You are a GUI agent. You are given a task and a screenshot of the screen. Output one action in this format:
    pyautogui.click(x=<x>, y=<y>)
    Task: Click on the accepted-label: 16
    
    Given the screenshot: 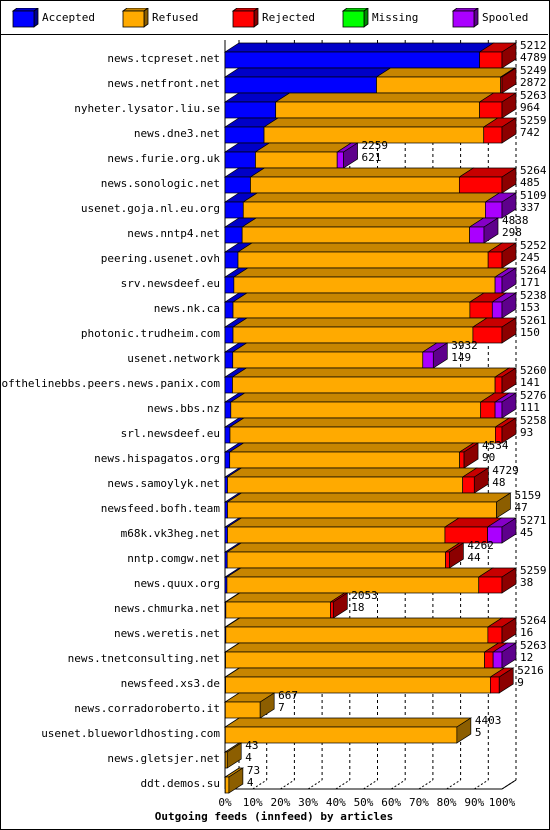 What is the action you would take?
    pyautogui.click(x=526, y=632)
    